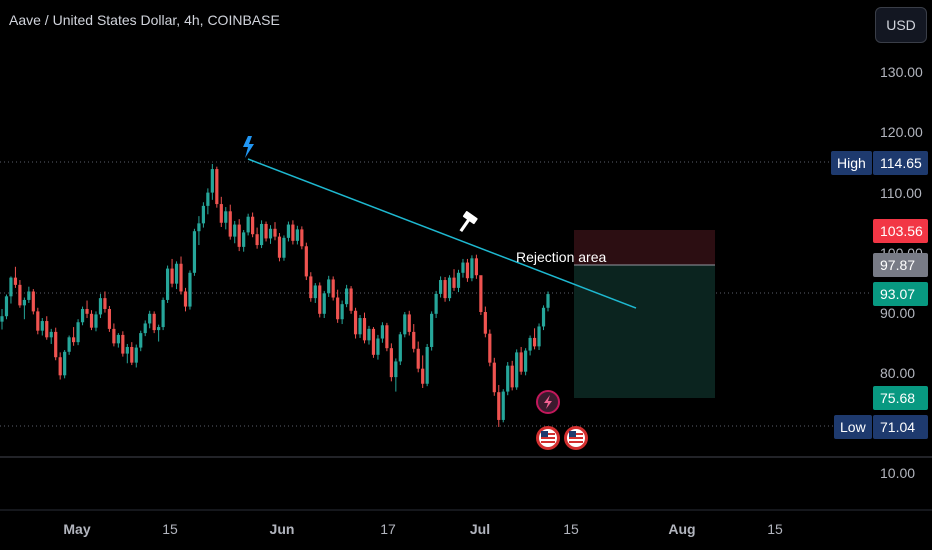  Describe the element at coordinates (548, 402) in the screenshot. I see `dividend-lightning-icon` at that location.